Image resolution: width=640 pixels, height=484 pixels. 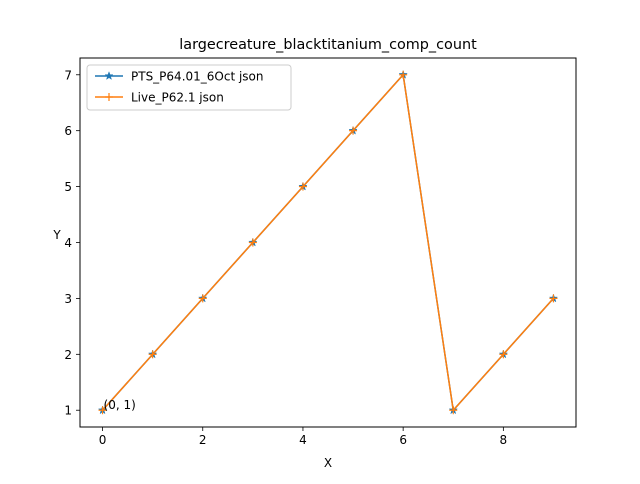 I want to click on legend-label: PTS_P64.01_6Oct json, so click(x=197, y=77).